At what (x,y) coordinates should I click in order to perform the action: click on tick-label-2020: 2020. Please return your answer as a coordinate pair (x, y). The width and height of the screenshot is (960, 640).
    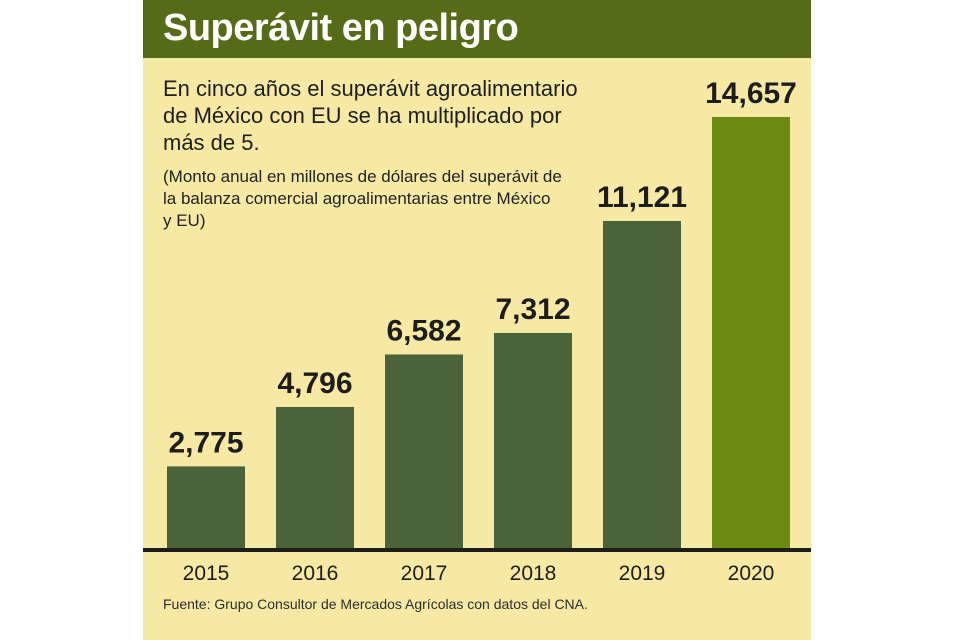
    Looking at the image, I should click on (751, 573).